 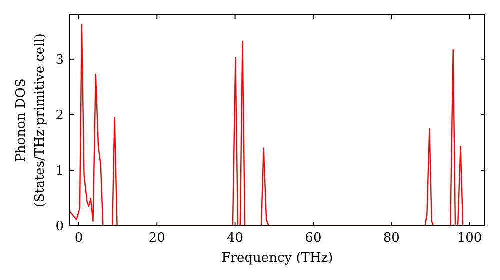 What do you see at coordinates (313, 238) in the screenshot?
I see `x-tick-label: 60` at bounding box center [313, 238].